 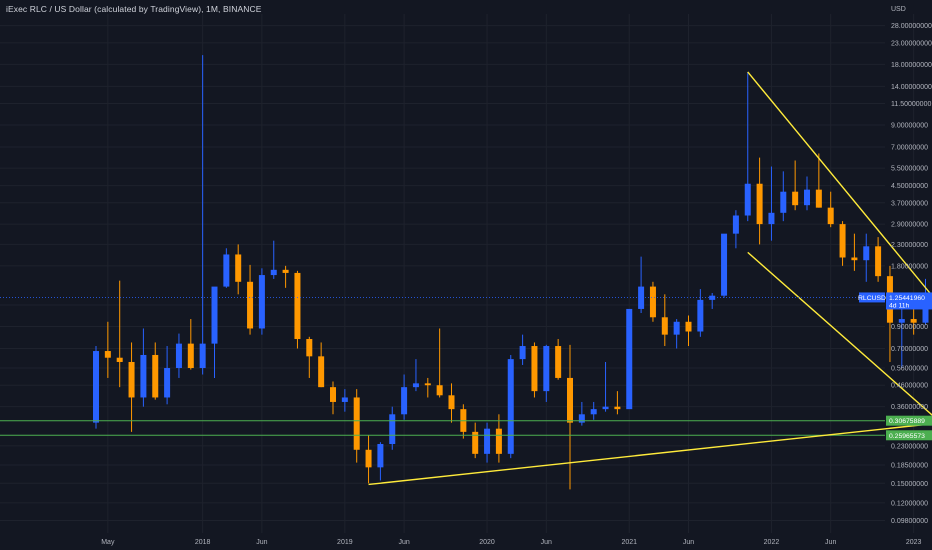 What do you see at coordinates (629, 542) in the screenshot?
I see `x-tick-label: 2021` at bounding box center [629, 542].